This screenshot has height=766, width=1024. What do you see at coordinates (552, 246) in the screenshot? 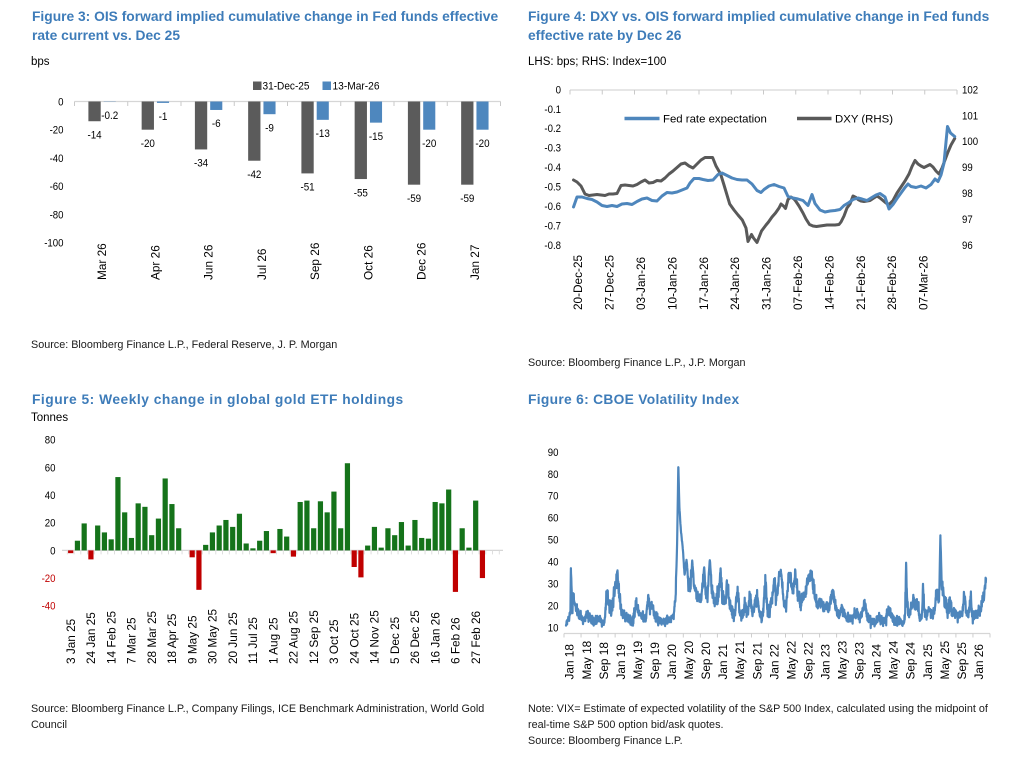
I see `svg-text: -0.8` at bounding box center [552, 246].